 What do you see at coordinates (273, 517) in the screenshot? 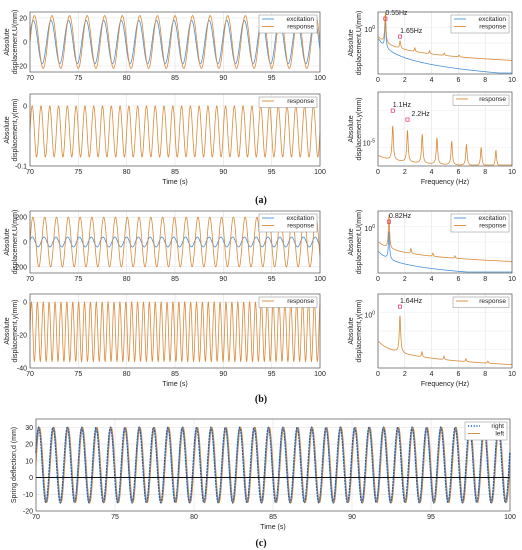
I see `x-tick-label: 85` at bounding box center [273, 517].